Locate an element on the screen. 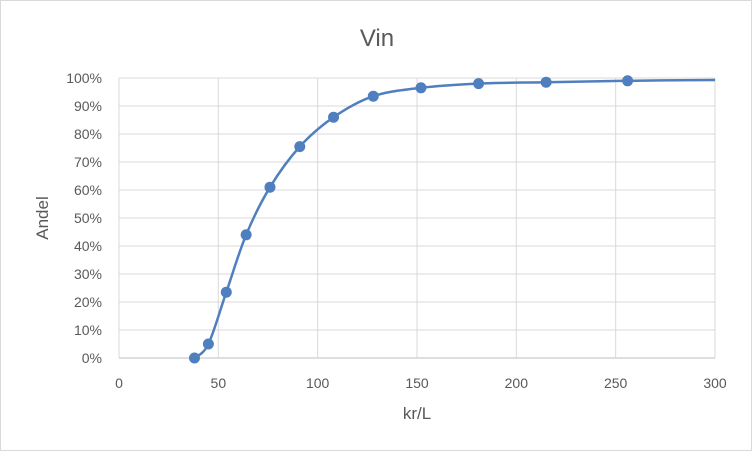 This screenshot has width=752, height=452. y-tick-label: 50% is located at coordinates (88, 218).